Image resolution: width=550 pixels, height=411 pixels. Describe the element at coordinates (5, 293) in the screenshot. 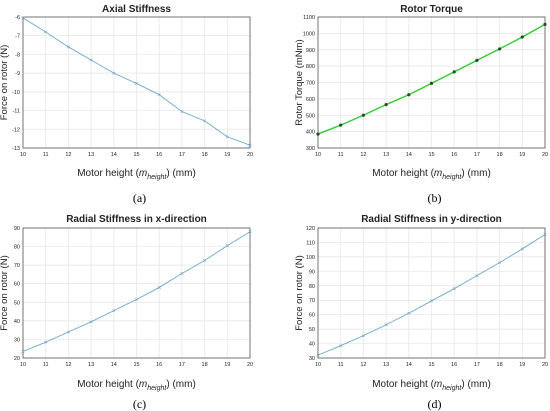

I see `y-axis-label-c: Force on rotor (N)` at that location.